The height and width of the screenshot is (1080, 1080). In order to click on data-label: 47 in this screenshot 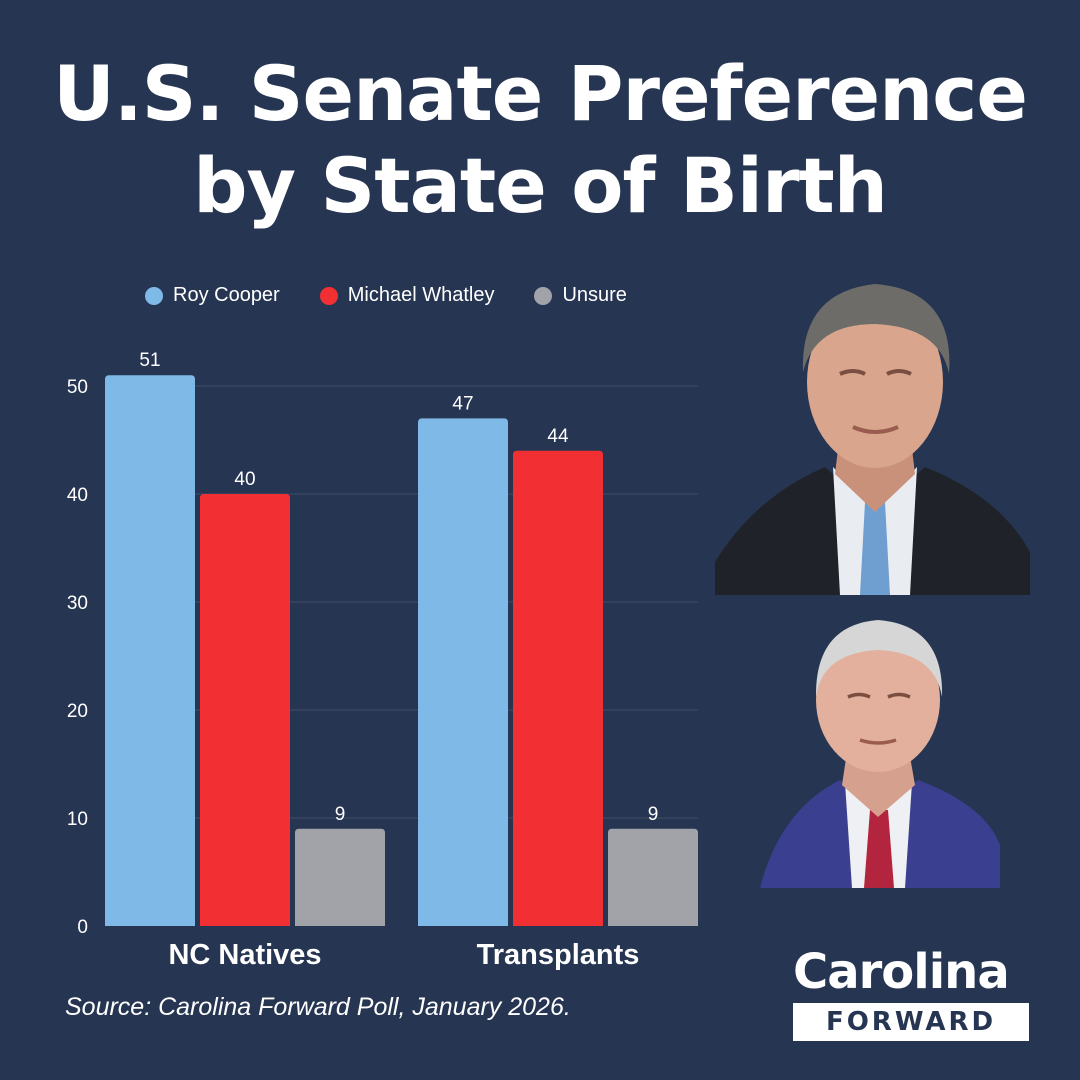, I will do `click(462, 403)`.